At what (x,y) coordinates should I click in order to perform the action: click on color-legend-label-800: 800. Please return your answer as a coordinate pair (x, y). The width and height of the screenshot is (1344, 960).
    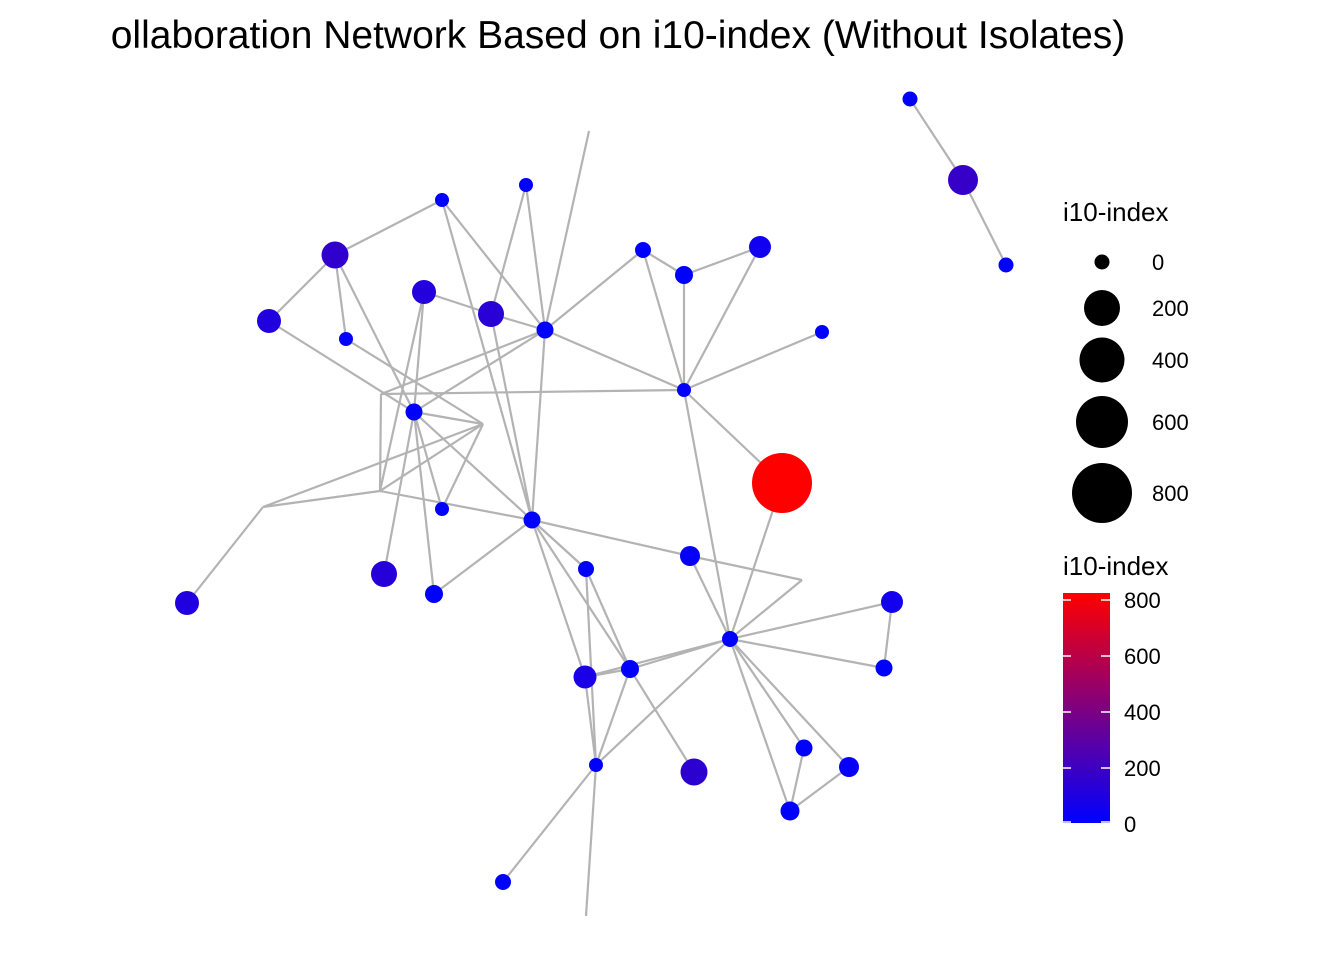
    Looking at the image, I should click on (1142, 600).